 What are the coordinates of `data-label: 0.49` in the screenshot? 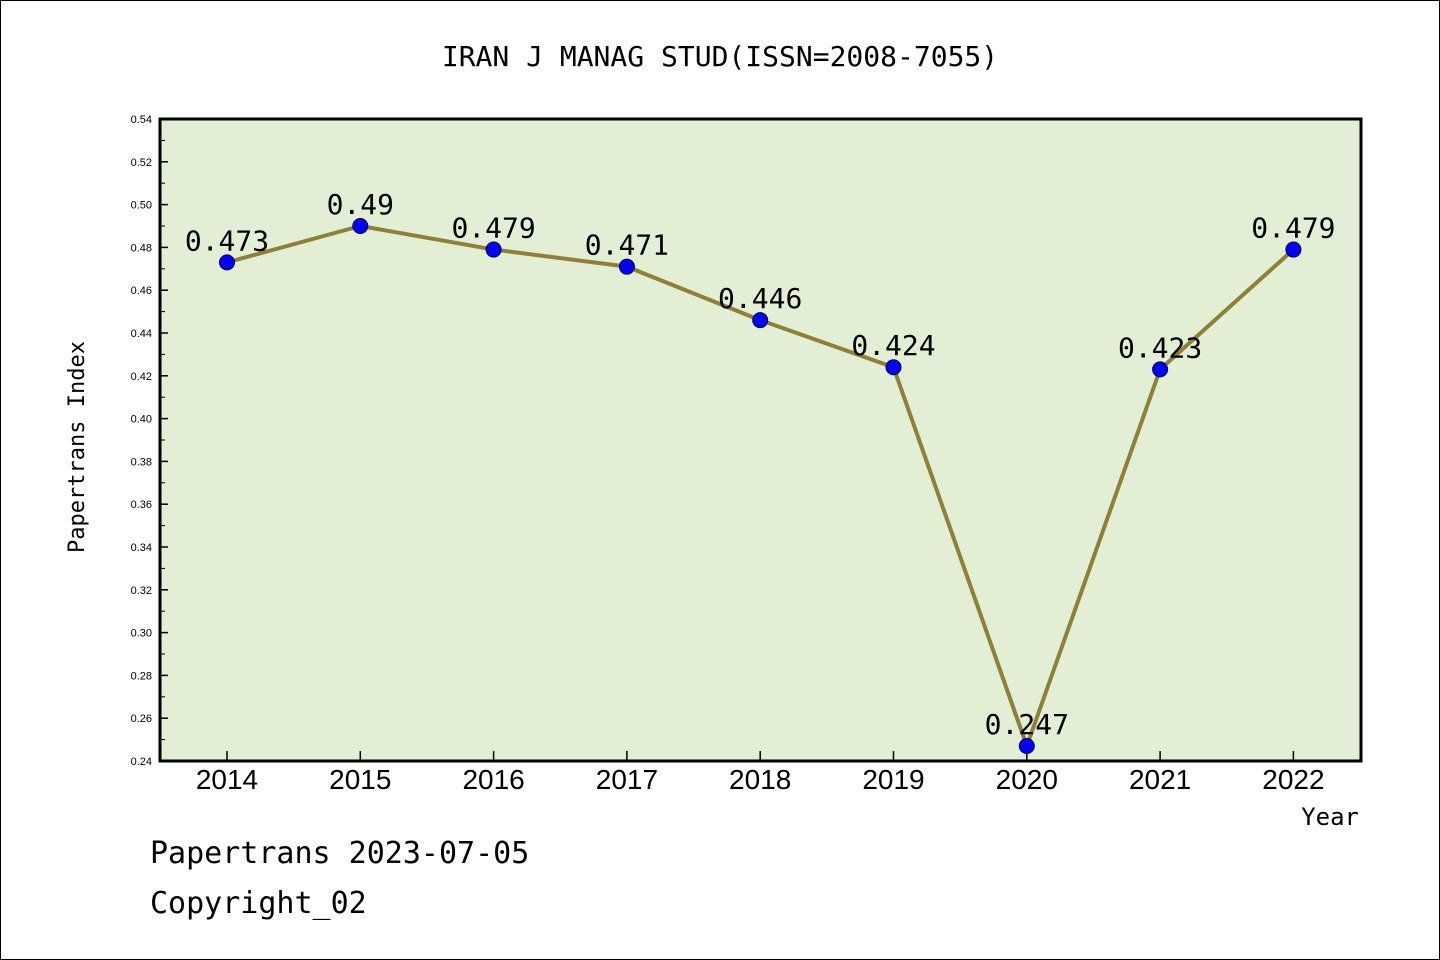 It's located at (360, 204).